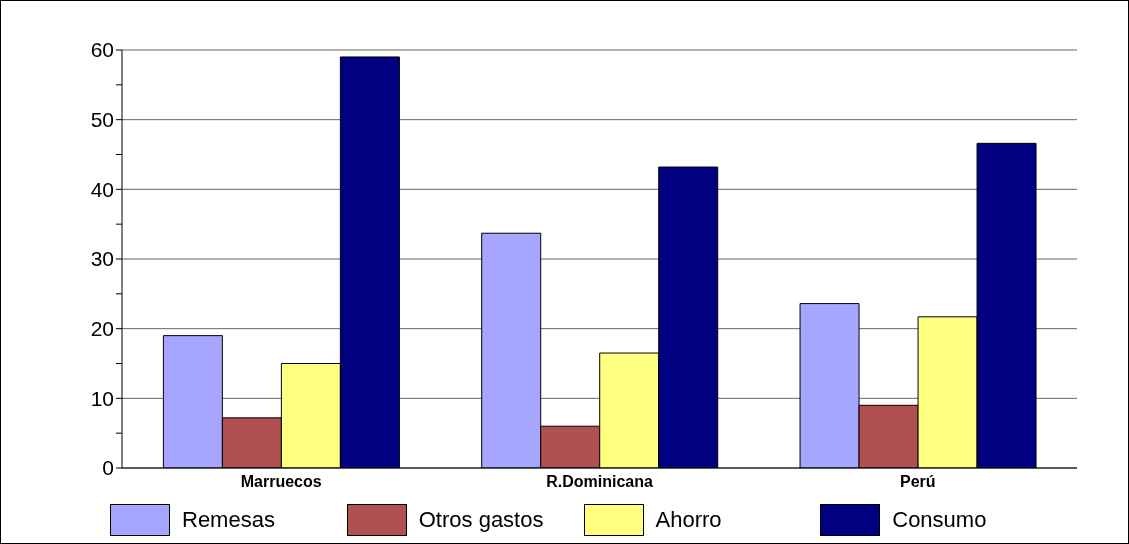 This screenshot has width=1129, height=544. What do you see at coordinates (102, 398) in the screenshot?
I see `y-tick-label: 10` at bounding box center [102, 398].